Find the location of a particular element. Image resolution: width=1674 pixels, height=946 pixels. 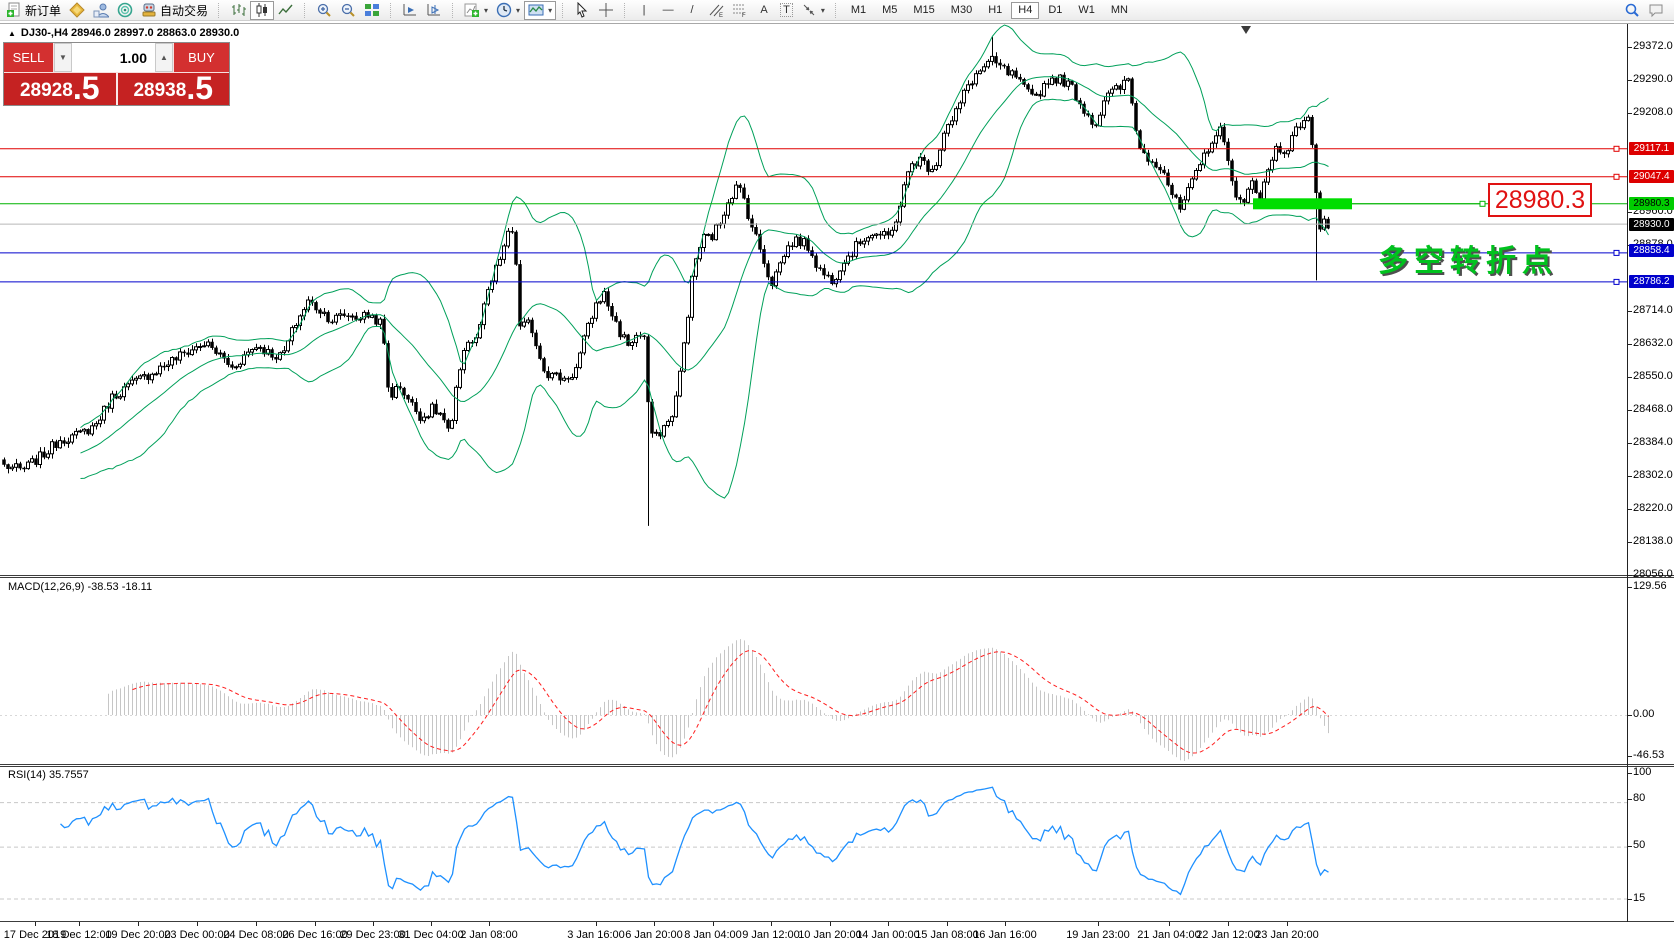

svg-text: F is located at coordinates (744, 15).